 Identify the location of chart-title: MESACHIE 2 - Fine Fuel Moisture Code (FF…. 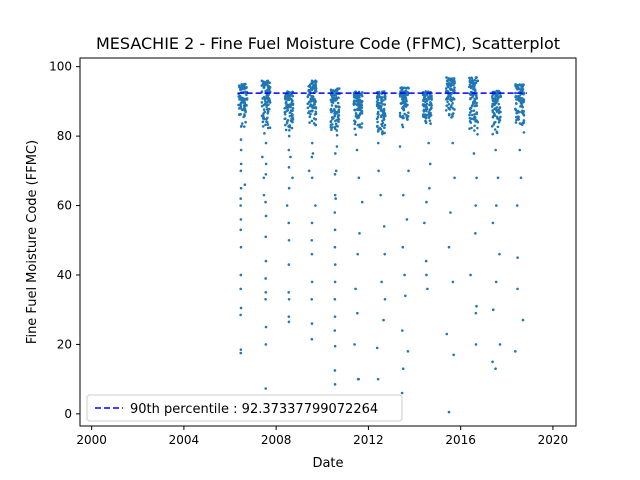
(328, 43).